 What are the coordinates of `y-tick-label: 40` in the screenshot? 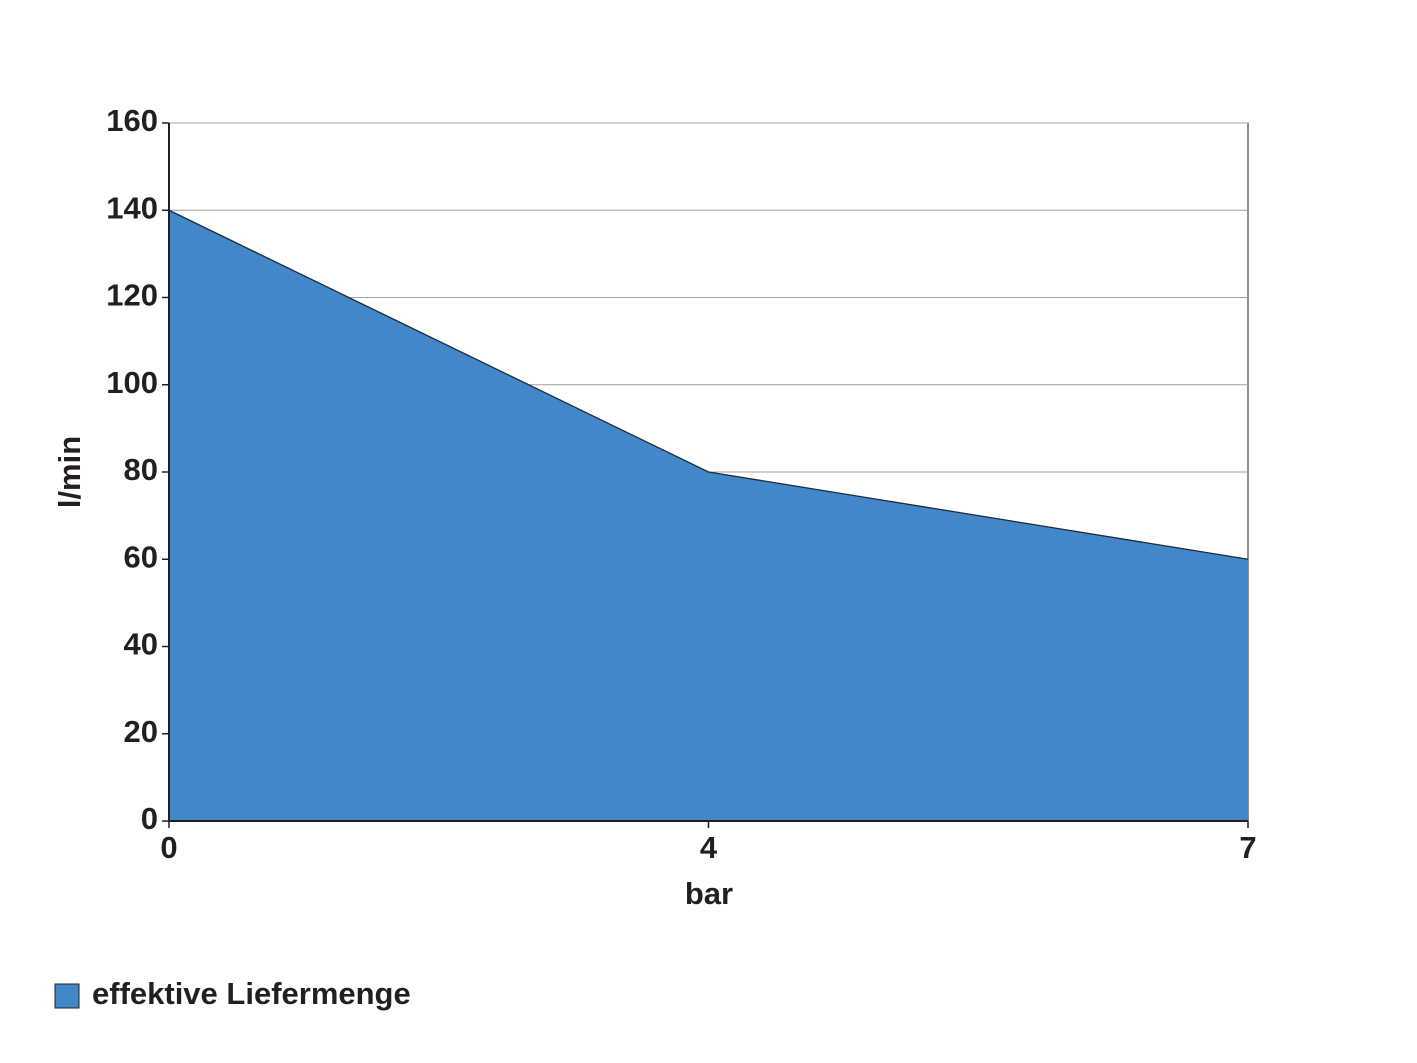 It's located at (141, 644).